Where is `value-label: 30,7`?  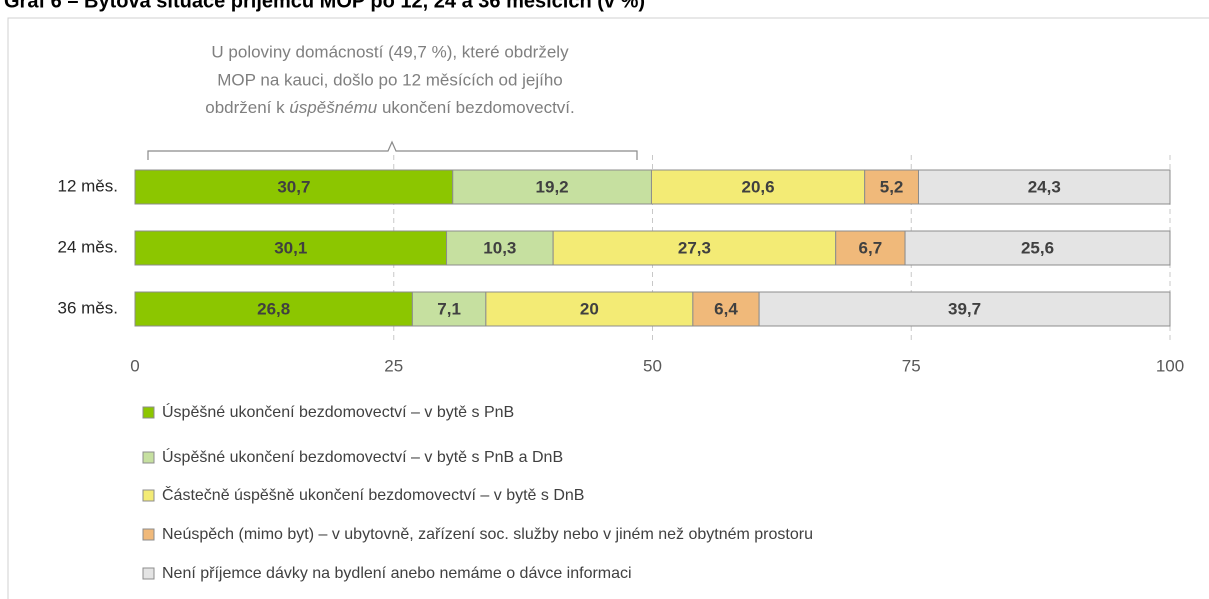 value-label: 30,7 is located at coordinates (293, 186).